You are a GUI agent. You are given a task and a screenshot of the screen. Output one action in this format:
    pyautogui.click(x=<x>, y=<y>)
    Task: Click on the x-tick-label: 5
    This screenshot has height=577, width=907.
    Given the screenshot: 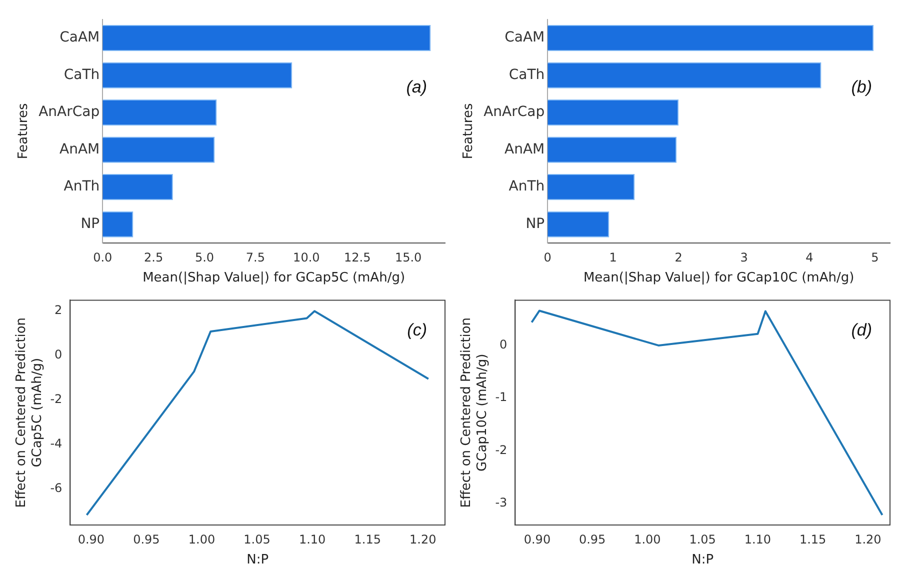 What is the action you would take?
    pyautogui.click(x=875, y=257)
    